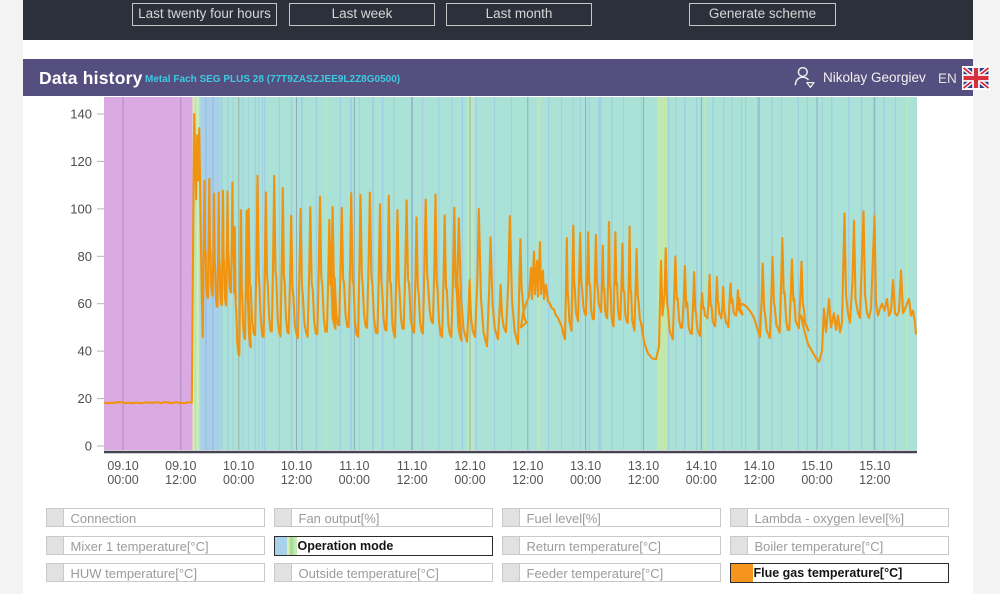 This screenshot has width=1000, height=594. I want to click on svg-text: 0, so click(88, 446).